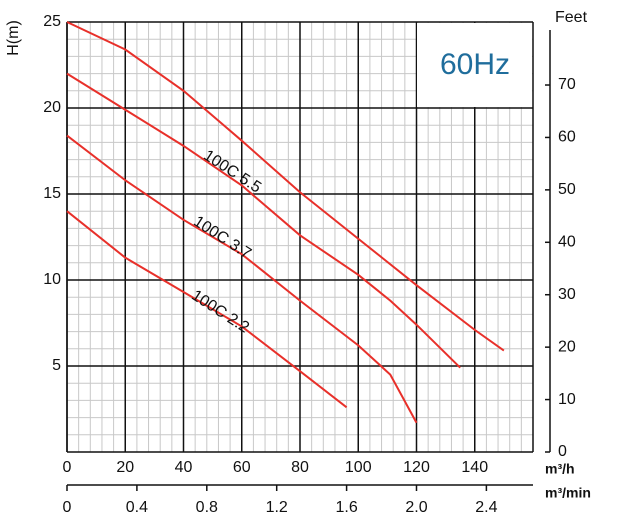 The height and width of the screenshot is (525, 625). I want to click on annotation: 60Hz, so click(475, 64).